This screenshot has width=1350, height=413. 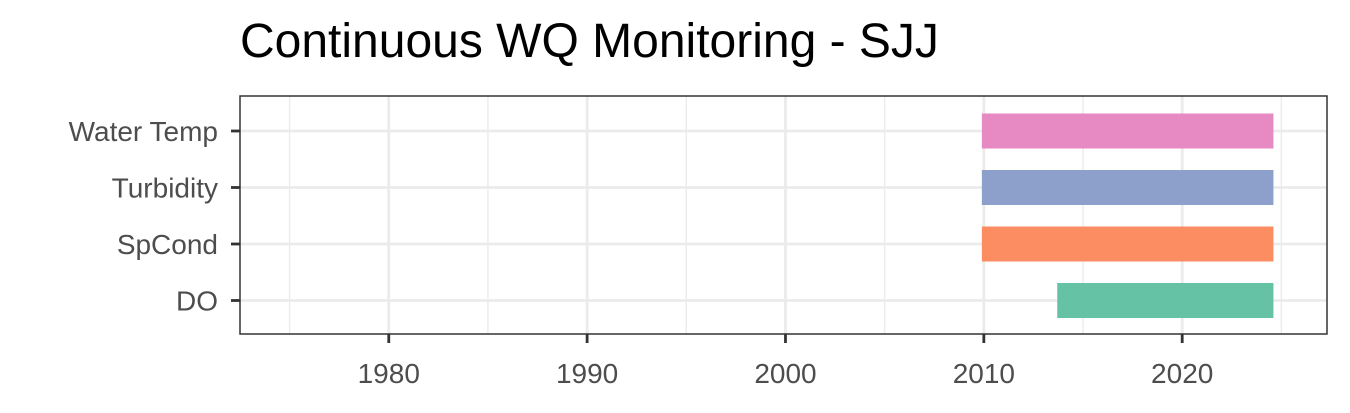 What do you see at coordinates (143, 131) in the screenshot?
I see `y-tick-label: Water Temp` at bounding box center [143, 131].